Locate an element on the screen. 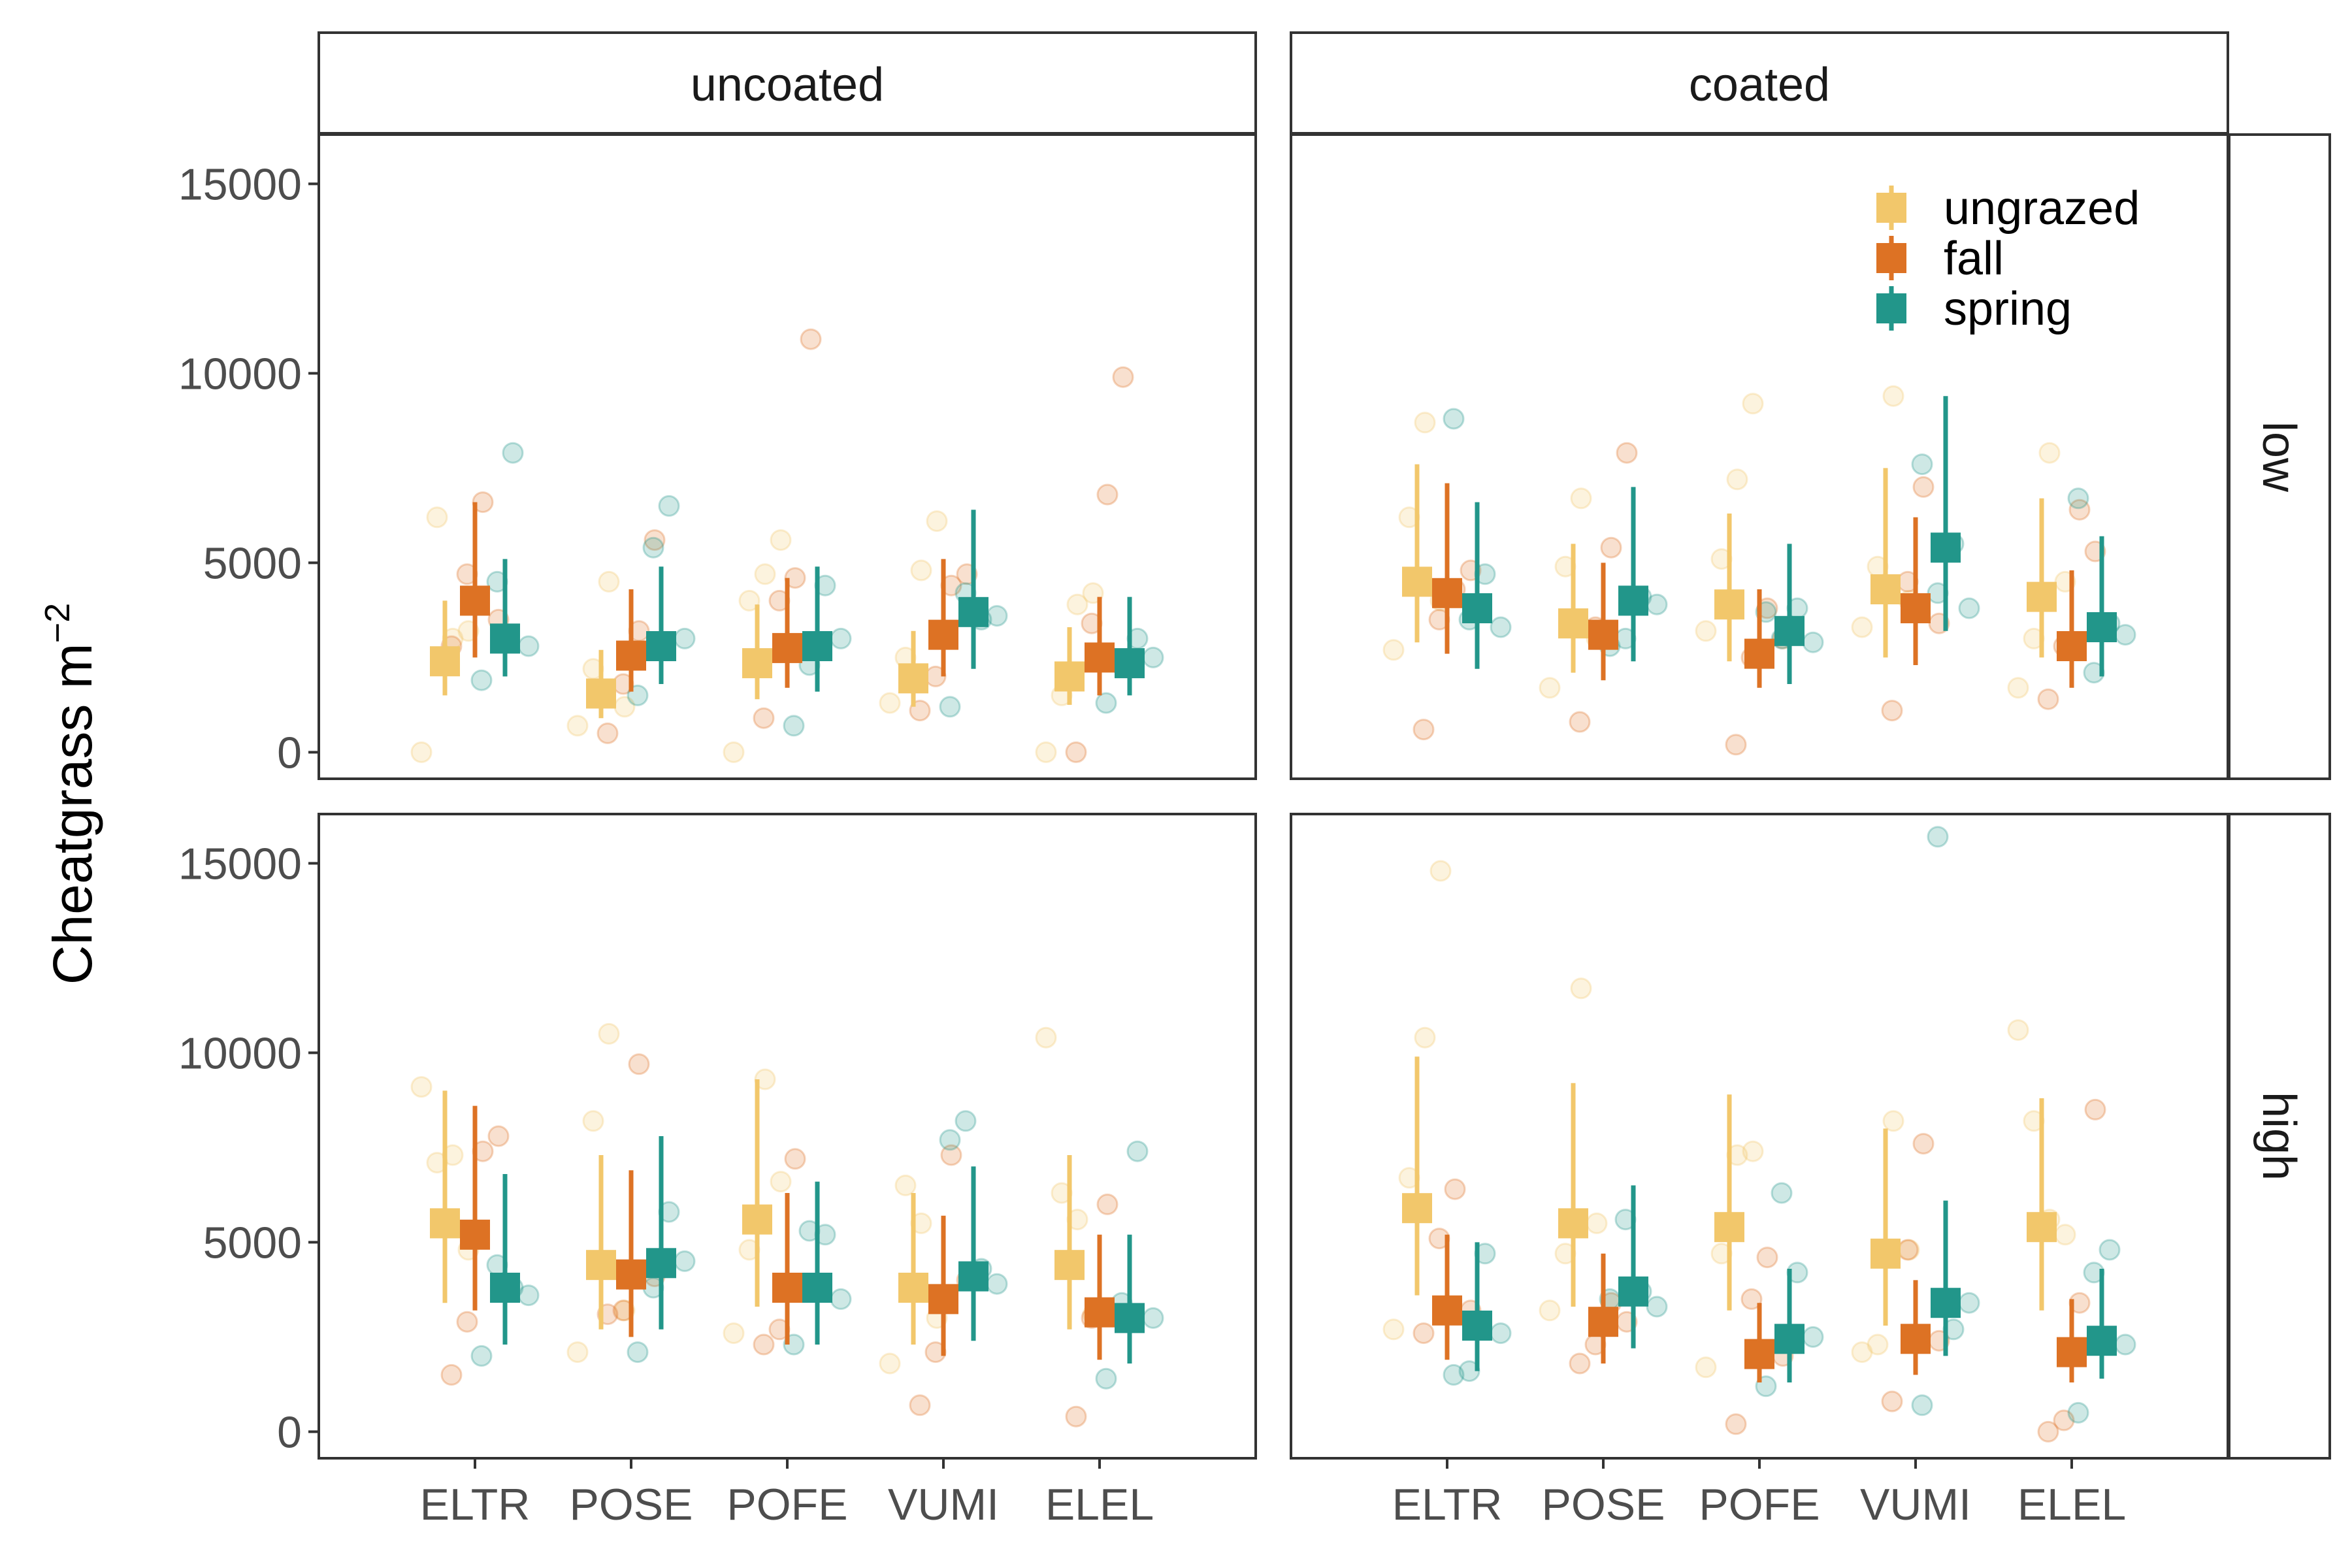  ytick-label-uncoated-low-2: 10000 is located at coordinates (240, 374).